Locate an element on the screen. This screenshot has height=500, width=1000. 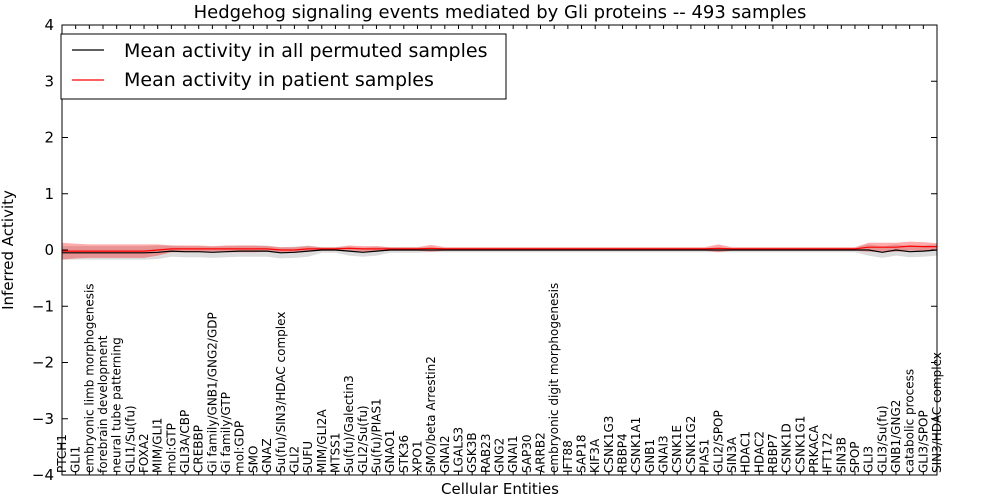
y-tick-label: −2 is located at coordinates (43, 363).